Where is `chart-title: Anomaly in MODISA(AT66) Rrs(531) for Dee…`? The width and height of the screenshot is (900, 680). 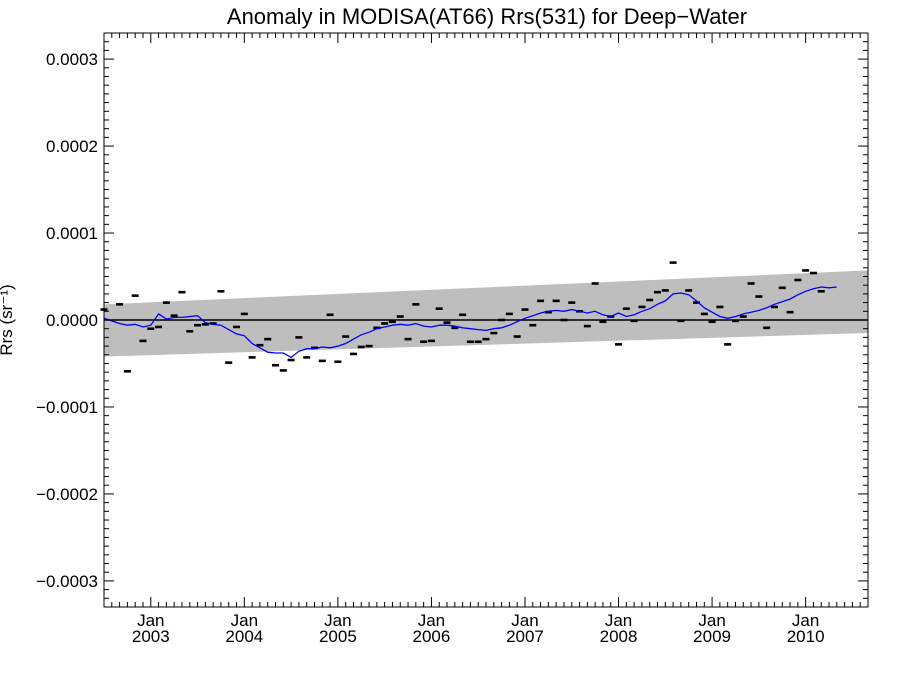
chart-title: Anomaly in MODISA(AT66) Rrs(531) for Dee… is located at coordinates (487, 16).